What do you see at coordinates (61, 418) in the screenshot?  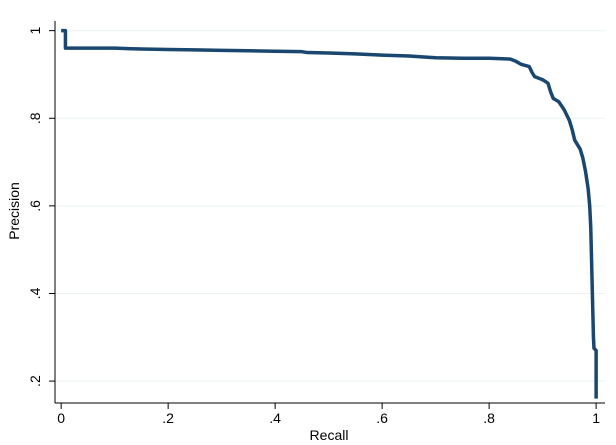 I see `x-tick-label-0: 0` at bounding box center [61, 418].